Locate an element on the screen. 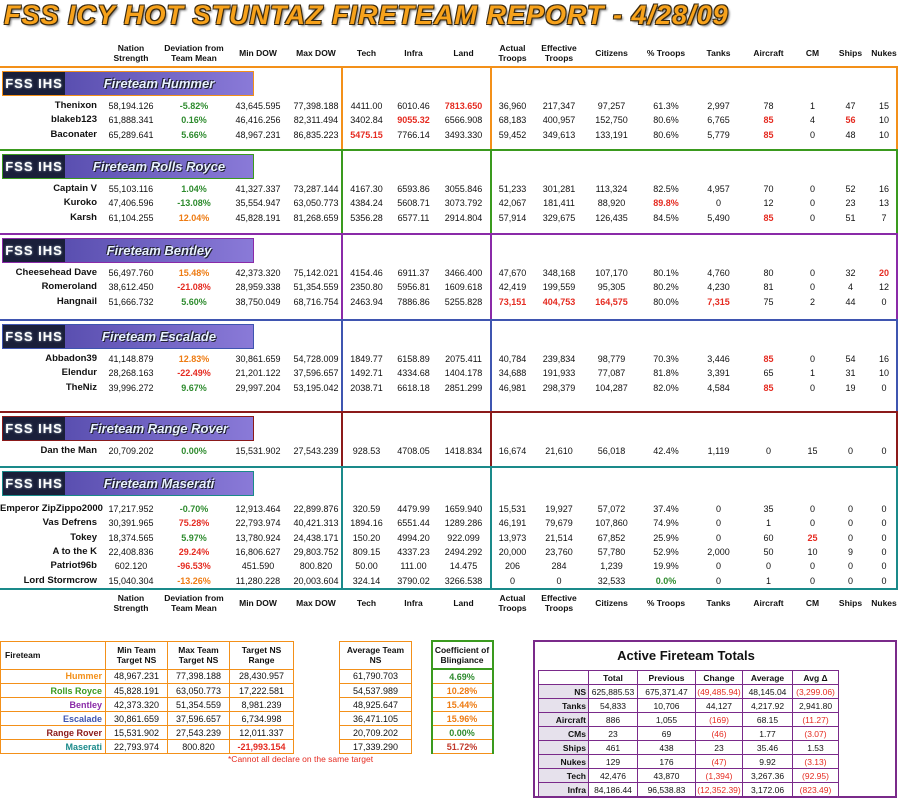 The image size is (900, 804). totals-label: Ships is located at coordinates (563, 747).